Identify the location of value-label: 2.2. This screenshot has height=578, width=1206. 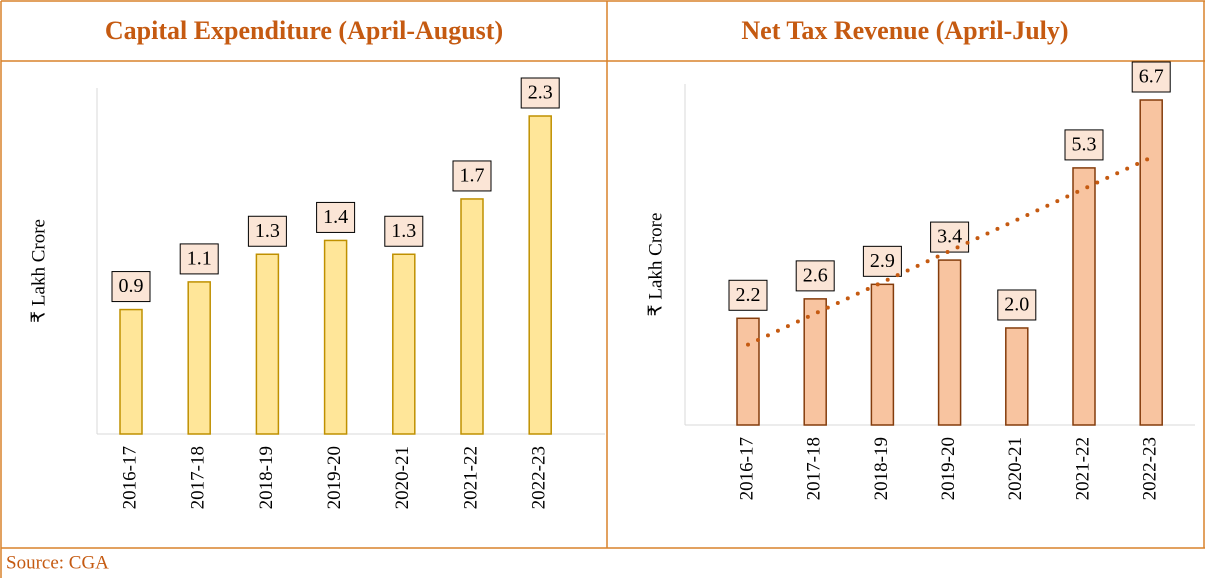
(748, 295).